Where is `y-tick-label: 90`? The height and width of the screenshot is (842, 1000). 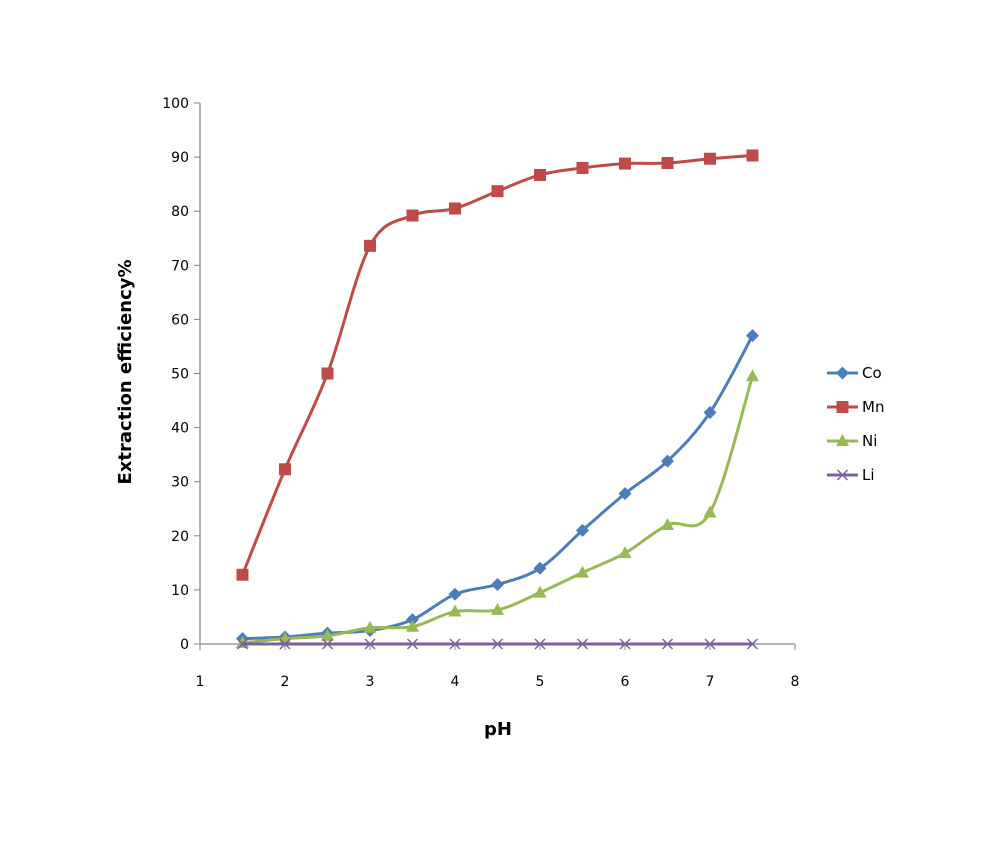 y-tick-label: 90 is located at coordinates (180, 158).